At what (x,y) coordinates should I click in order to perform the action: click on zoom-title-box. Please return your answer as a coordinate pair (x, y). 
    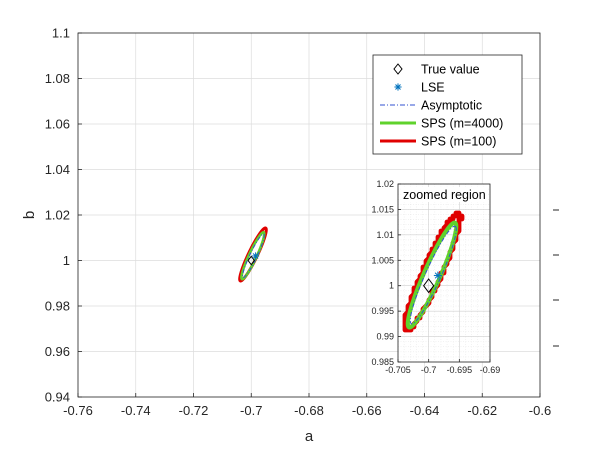
    Looking at the image, I should click on (444, 194).